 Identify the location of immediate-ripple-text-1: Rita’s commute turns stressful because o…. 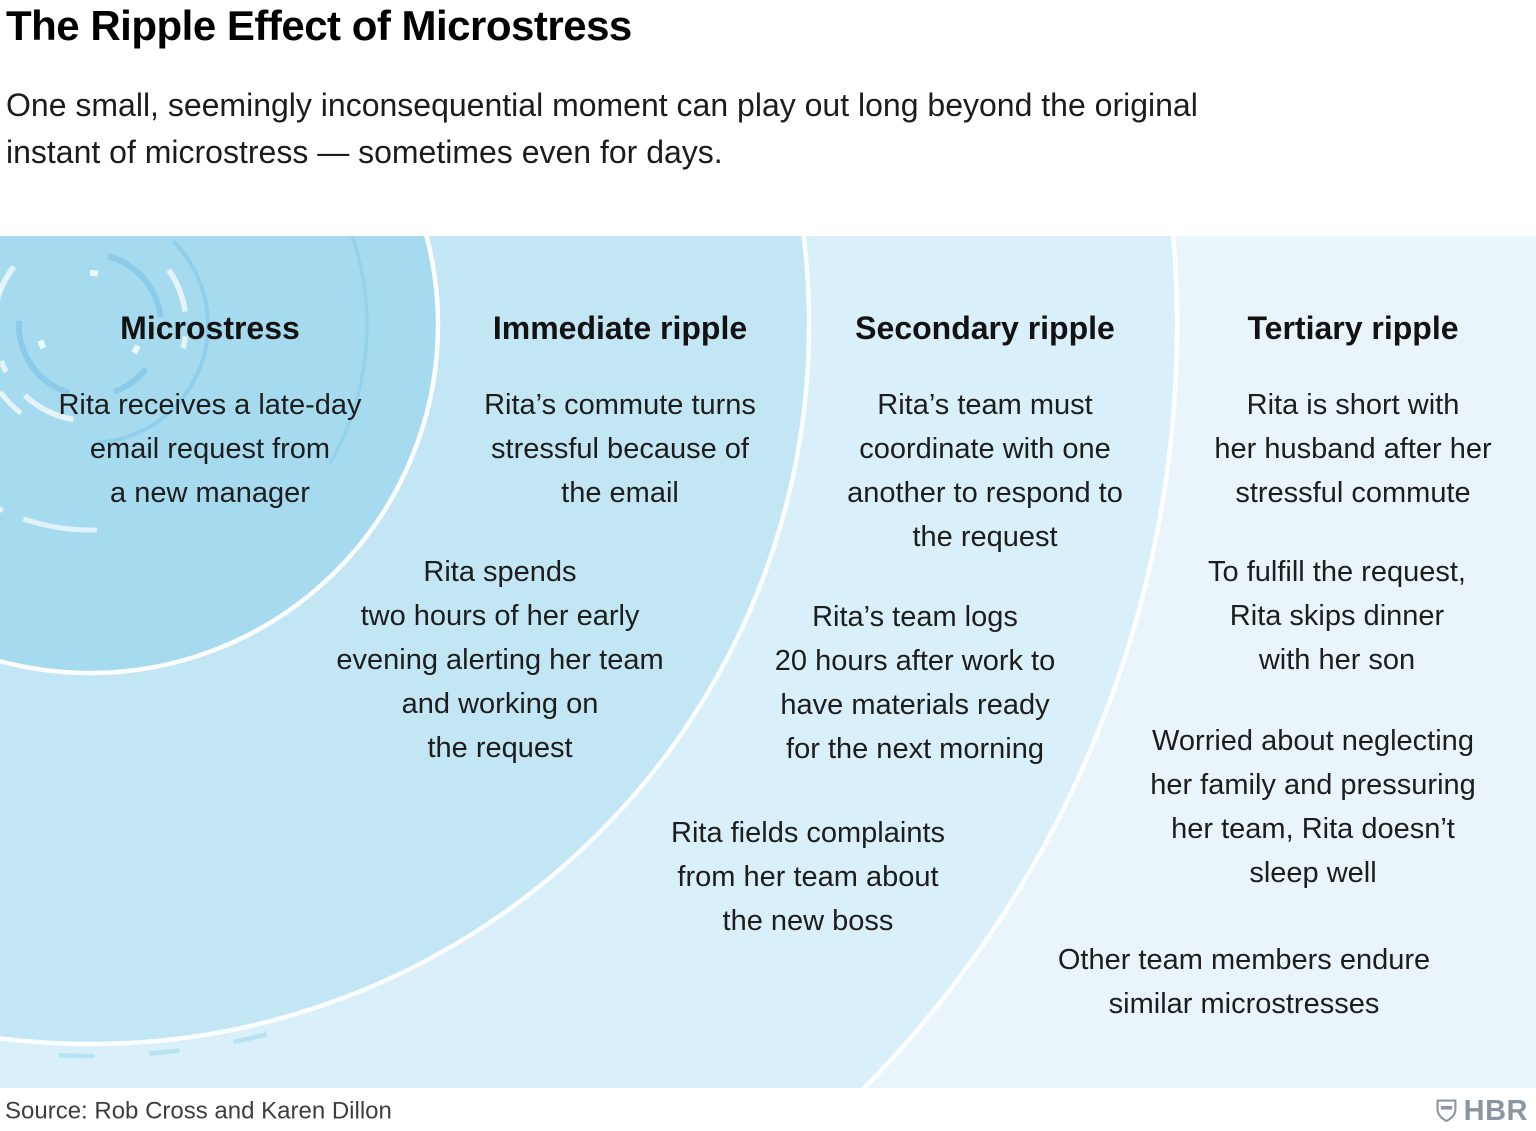
(620, 449).